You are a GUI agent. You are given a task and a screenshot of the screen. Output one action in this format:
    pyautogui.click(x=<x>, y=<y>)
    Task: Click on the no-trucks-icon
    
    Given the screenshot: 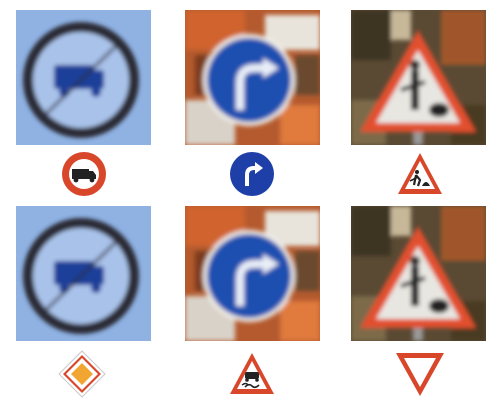 What is the action you would take?
    pyautogui.click(x=84, y=174)
    